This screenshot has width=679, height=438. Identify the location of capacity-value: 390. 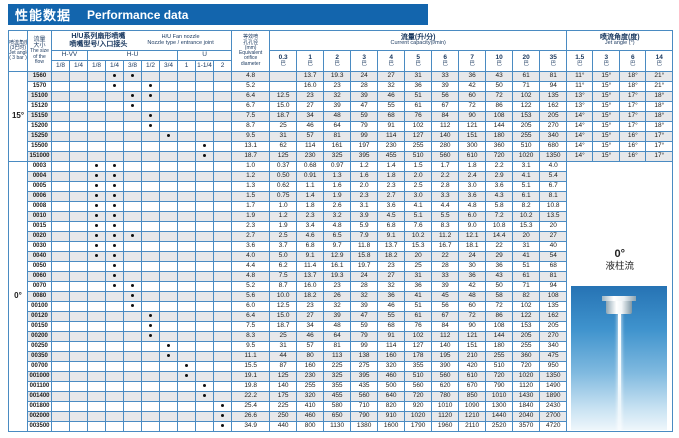
(445, 366).